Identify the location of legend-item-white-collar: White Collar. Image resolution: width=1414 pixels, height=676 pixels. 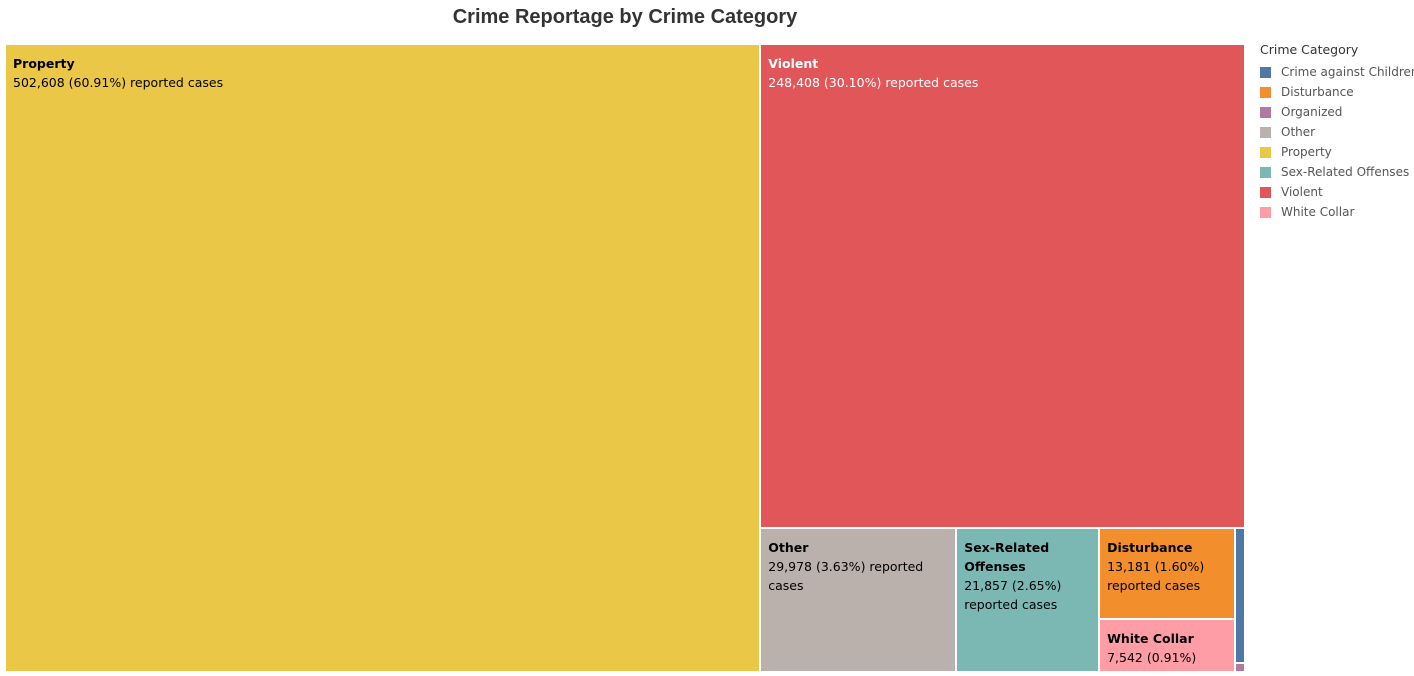
(1337, 212).